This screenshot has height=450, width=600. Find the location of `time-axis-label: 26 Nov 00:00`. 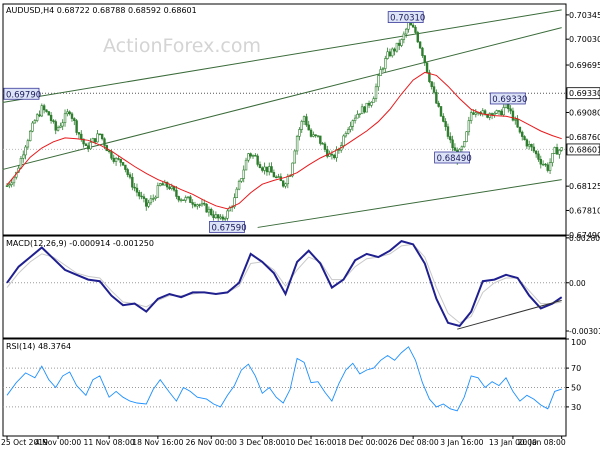

time-axis-label: 26 Nov 00:00 is located at coordinates (211, 442).